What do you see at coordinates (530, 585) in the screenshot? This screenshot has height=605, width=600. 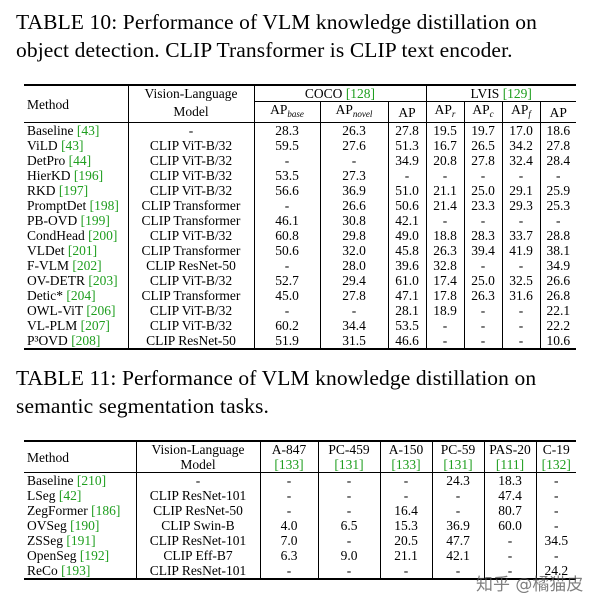 I see `watermark: 知乎 @橘猫皮` at bounding box center [530, 585].